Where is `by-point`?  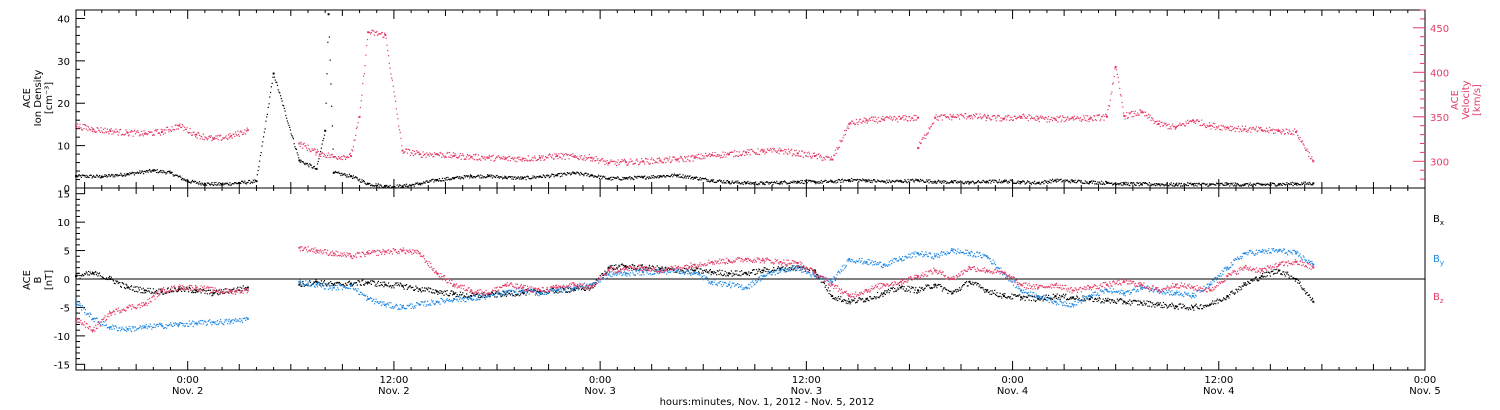
by-point is located at coordinates (814, 276).